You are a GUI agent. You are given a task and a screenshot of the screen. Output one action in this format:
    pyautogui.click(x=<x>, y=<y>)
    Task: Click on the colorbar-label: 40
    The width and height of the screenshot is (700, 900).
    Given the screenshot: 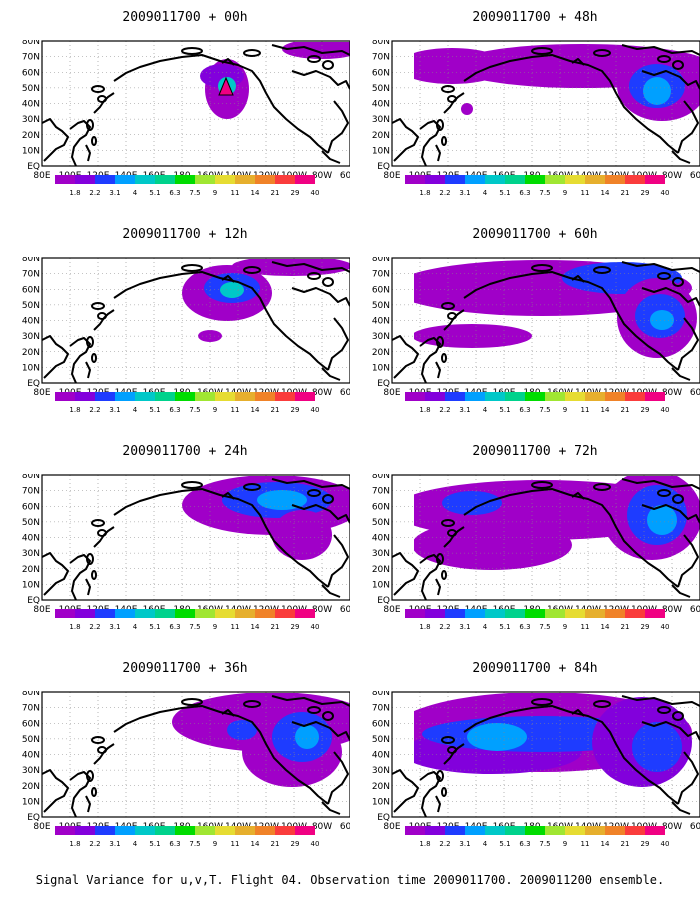 What is the action you would take?
    pyautogui.click(x=665, y=844)
    